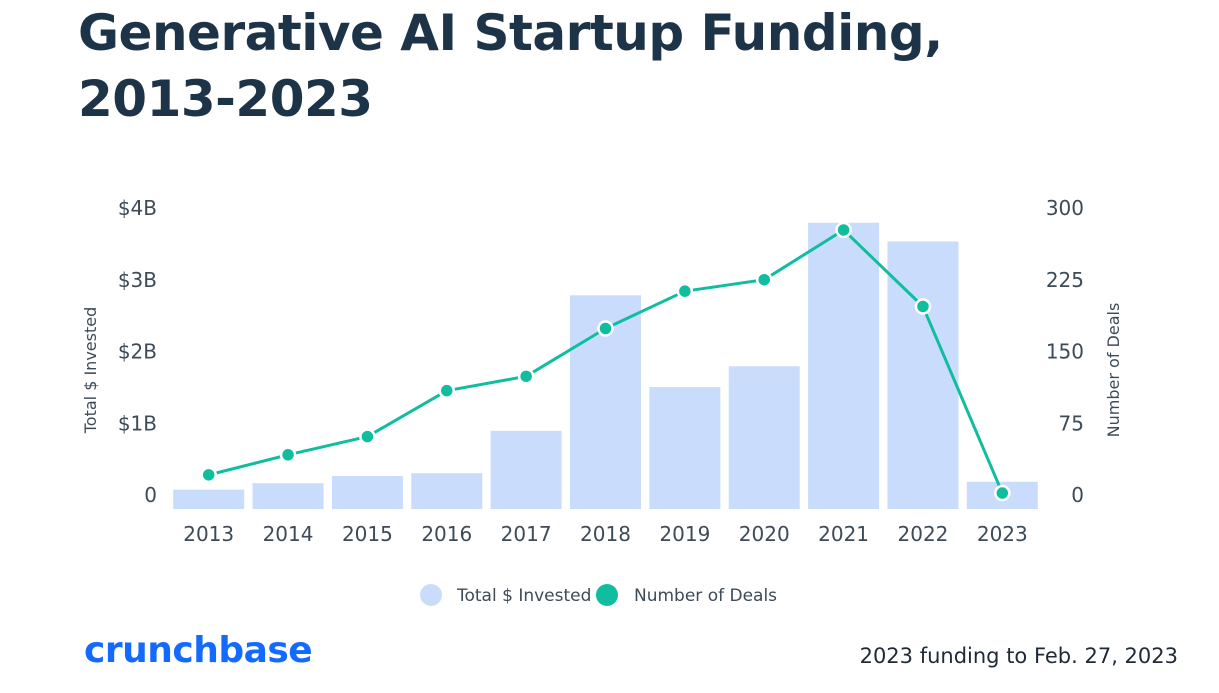 The width and height of the screenshot is (1219, 693). What do you see at coordinates (137, 352) in the screenshot?
I see `left-tick-label: $2B` at bounding box center [137, 352].